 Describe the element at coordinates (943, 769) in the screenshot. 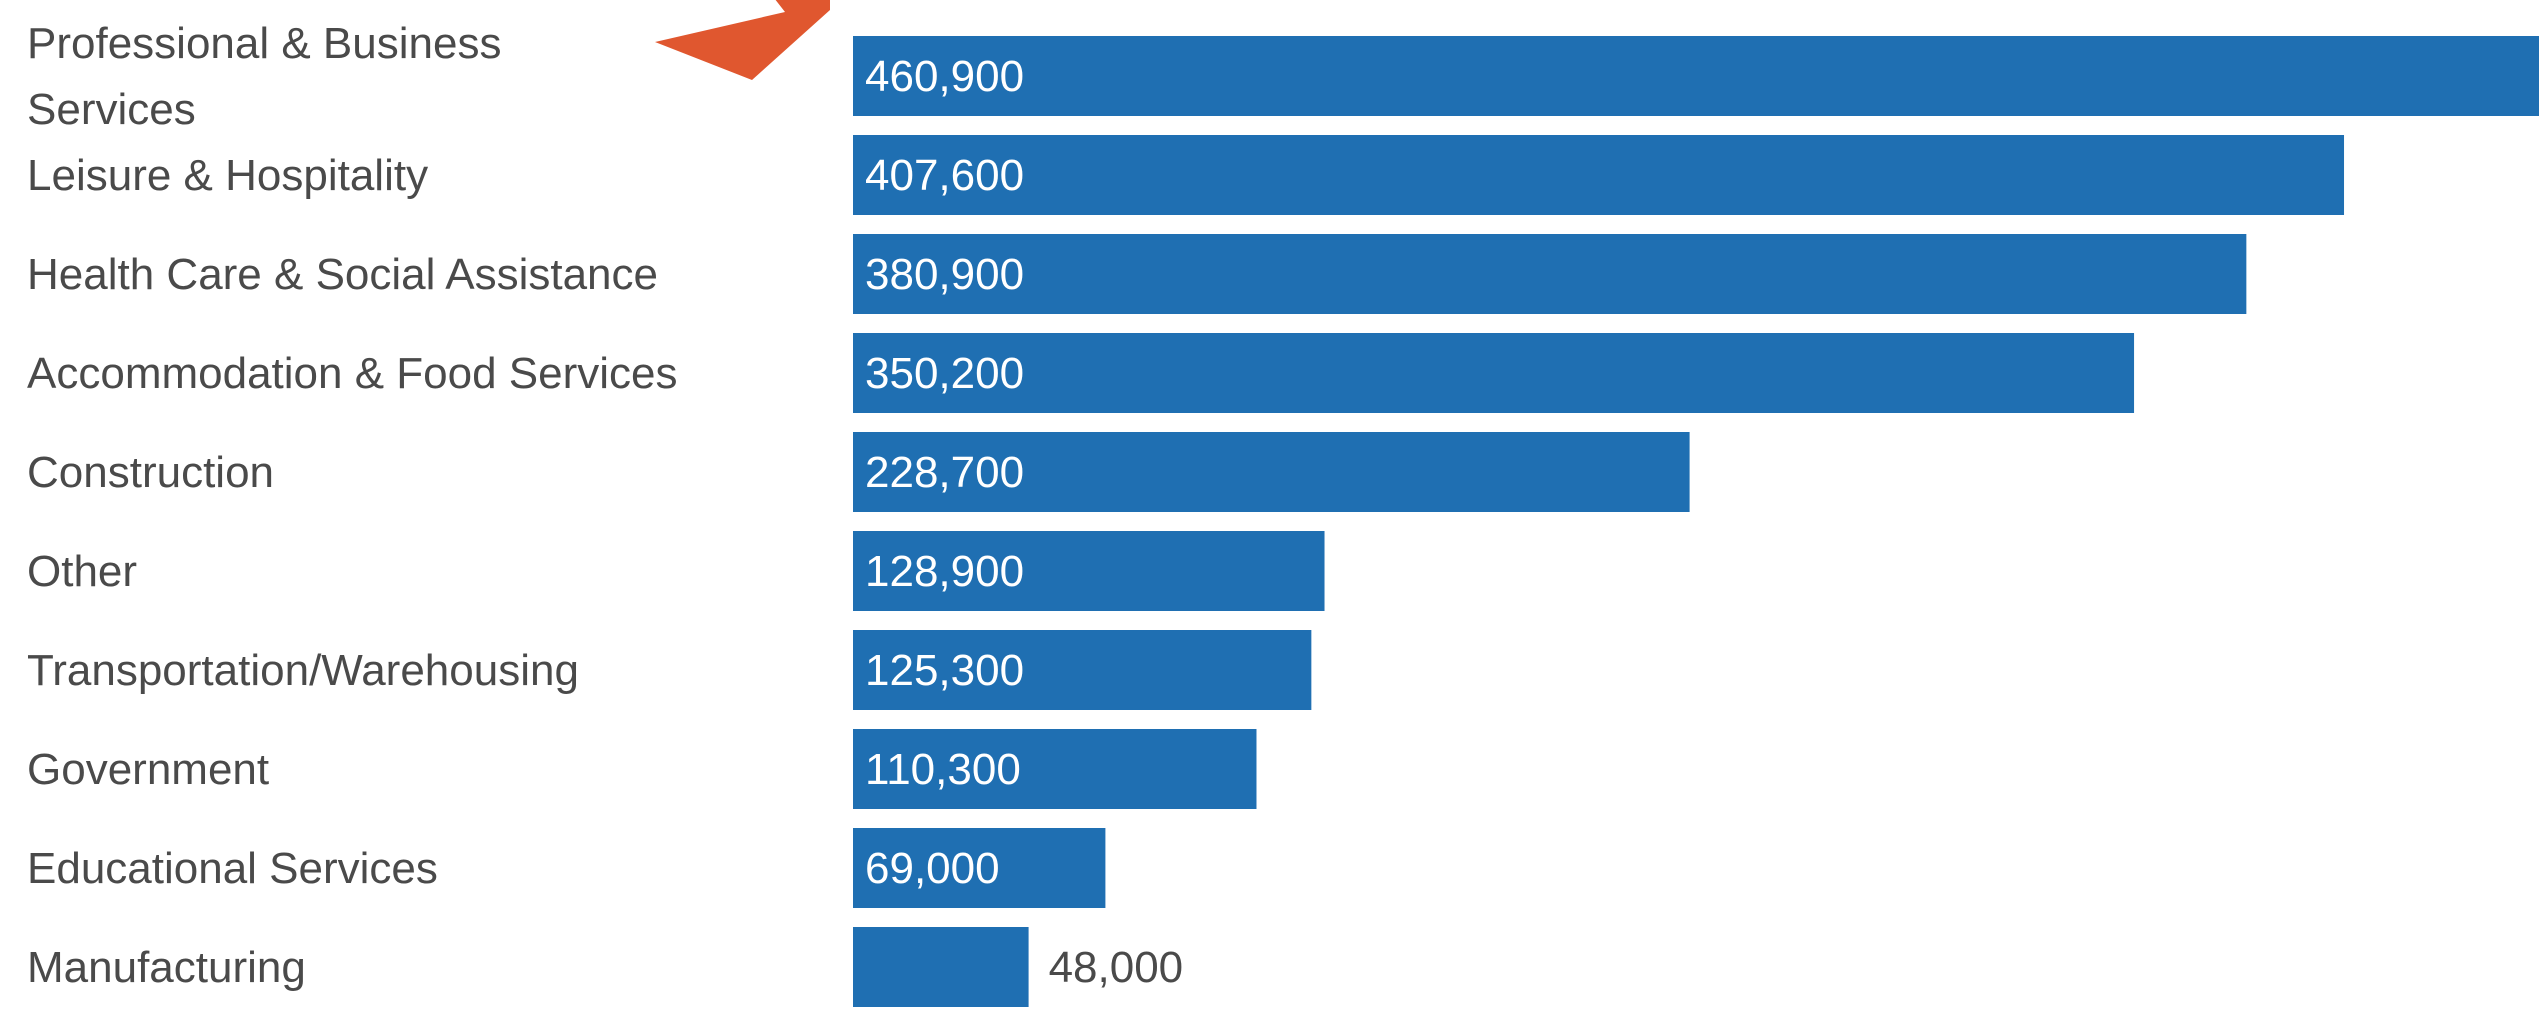

I see `value-label-government: 110,300` at that location.